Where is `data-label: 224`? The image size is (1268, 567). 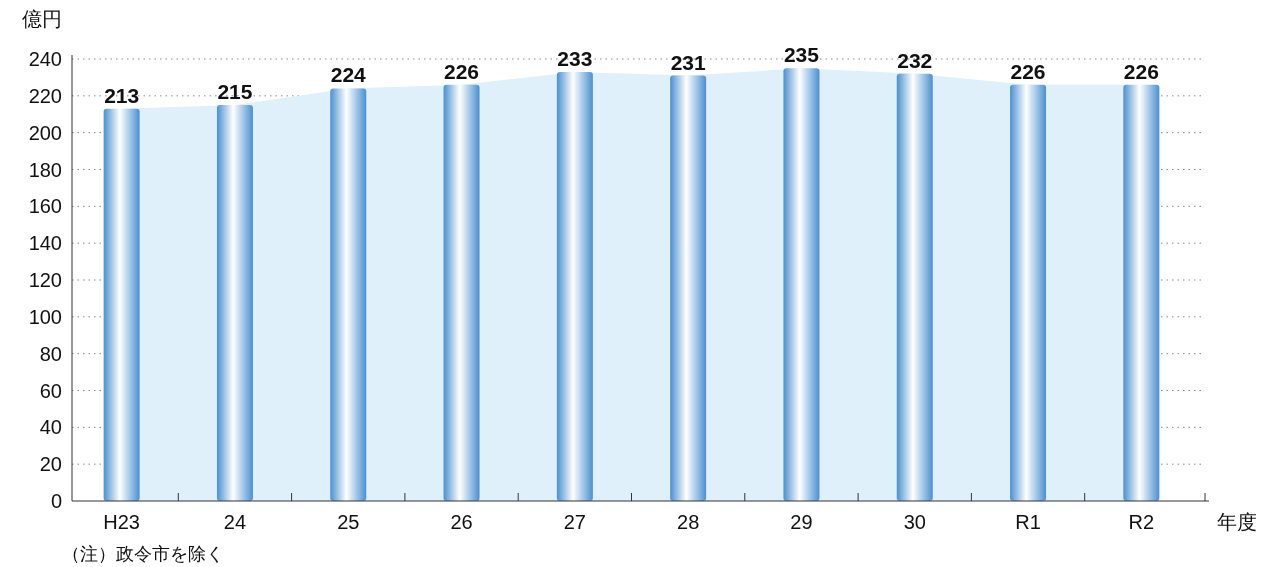
data-label: 224 is located at coordinates (348, 75).